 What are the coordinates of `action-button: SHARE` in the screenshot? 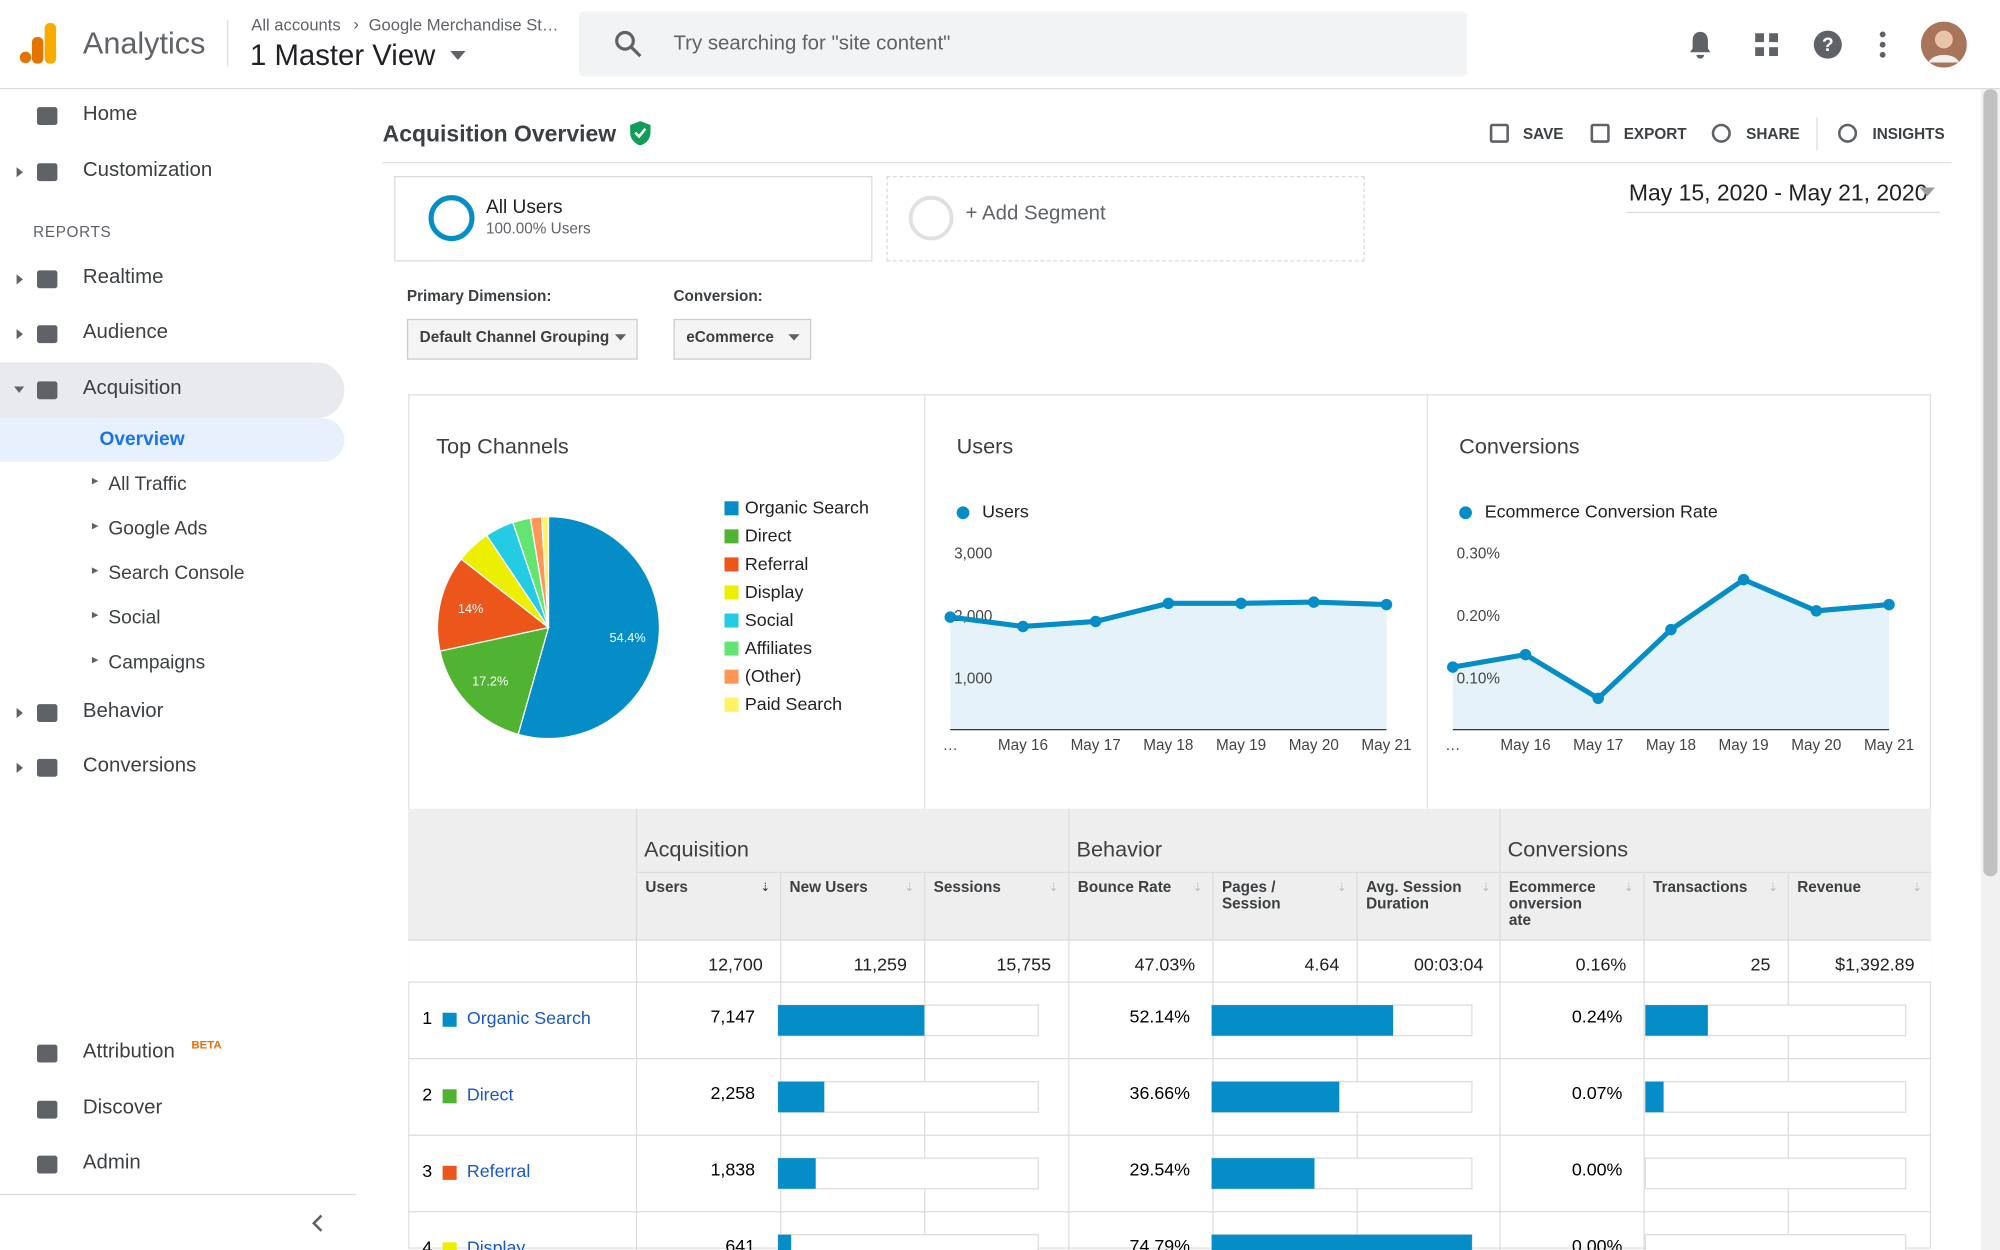 It's located at (1773, 133).